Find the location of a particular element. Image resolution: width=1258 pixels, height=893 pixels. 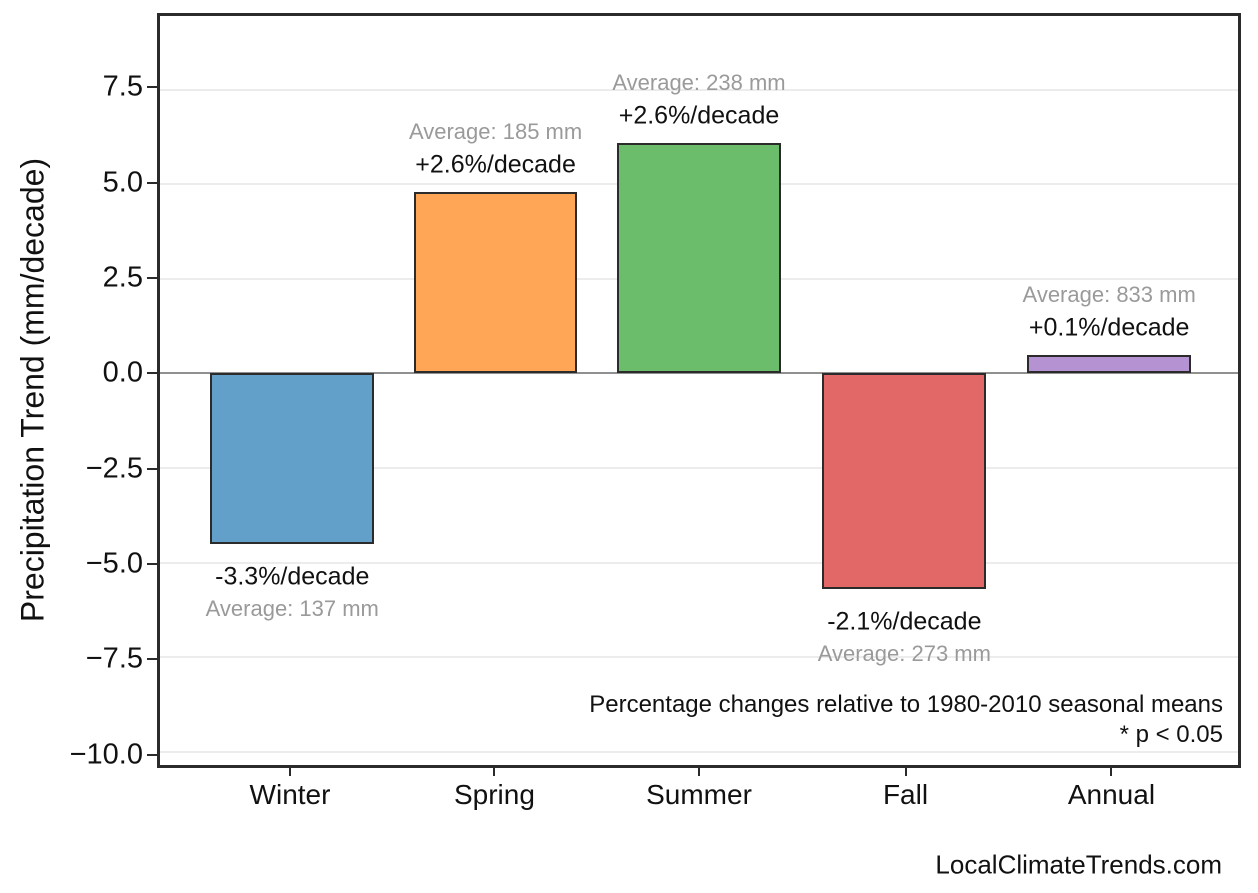

y-tick-mark-−5.0 is located at coordinates (152, 563).